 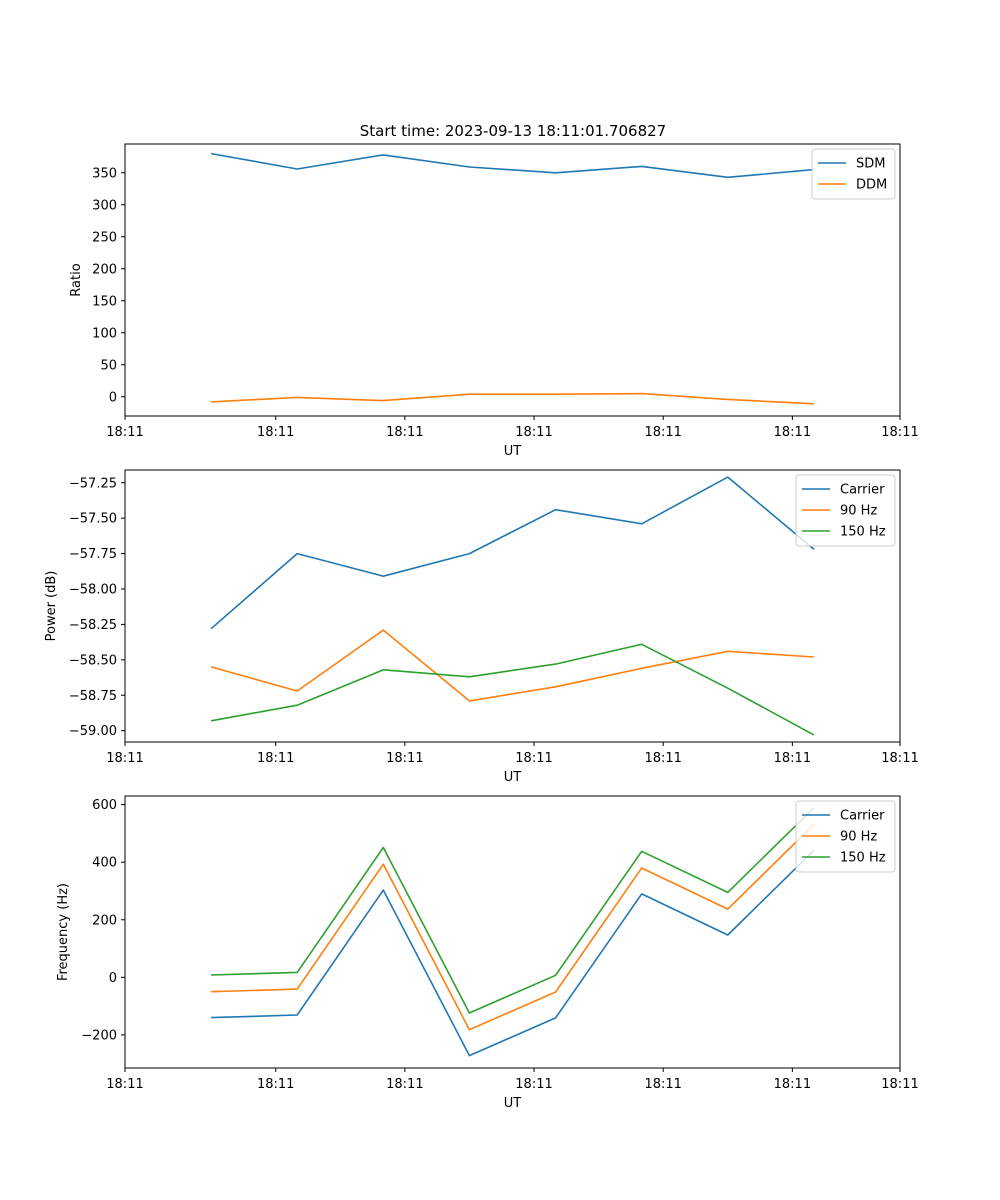 What do you see at coordinates (93, 625) in the screenshot?
I see `y-tick-label: −58.25` at bounding box center [93, 625].